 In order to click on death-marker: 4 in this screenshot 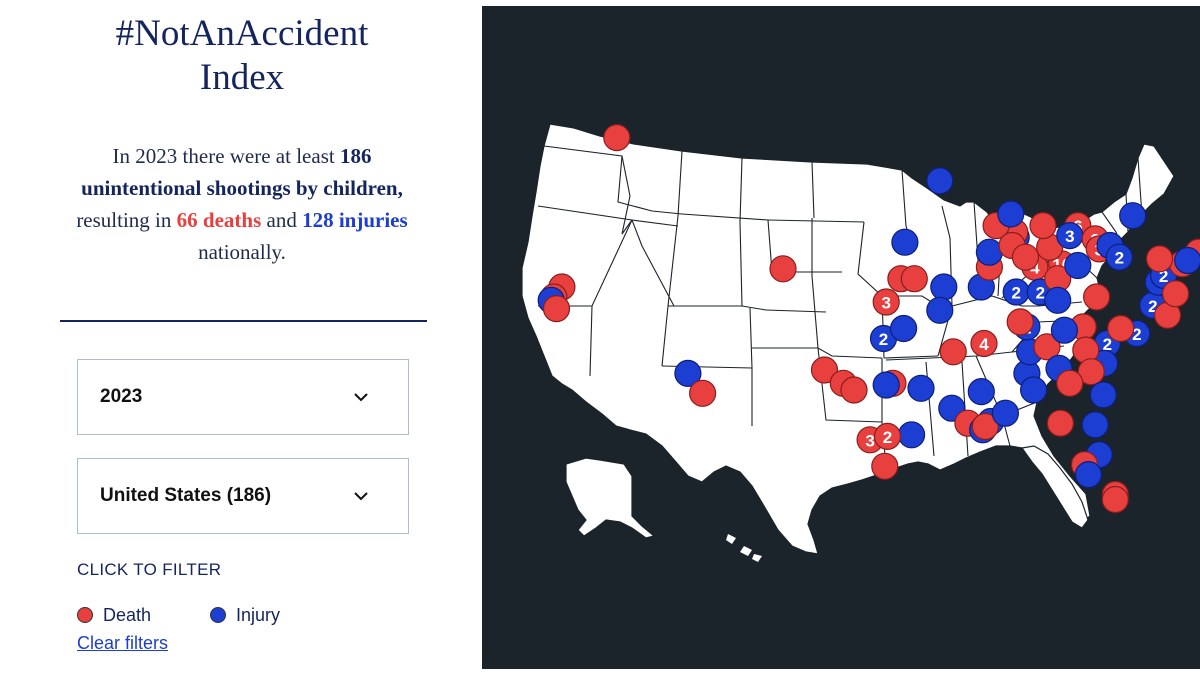, I will do `click(984, 343)`.